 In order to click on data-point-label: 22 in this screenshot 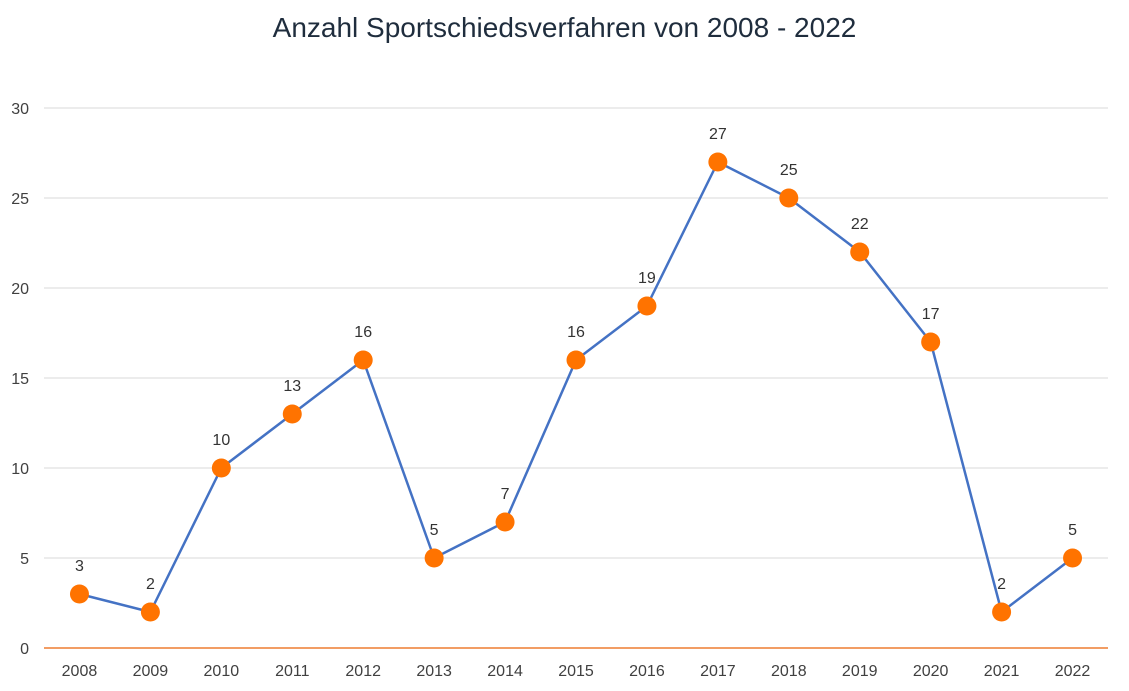, I will do `click(860, 224)`.